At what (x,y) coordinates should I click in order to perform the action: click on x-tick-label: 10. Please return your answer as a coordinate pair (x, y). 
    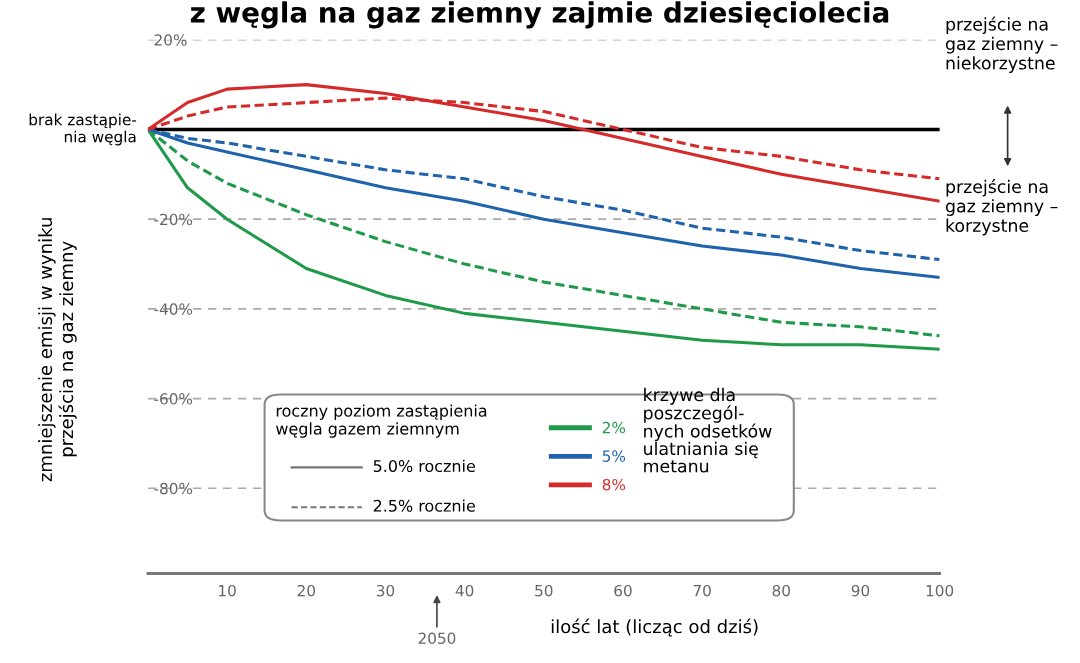
    Looking at the image, I should click on (227, 590).